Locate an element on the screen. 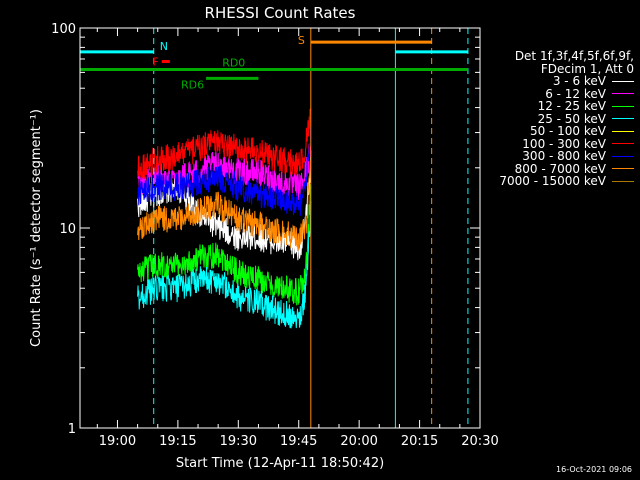  legend-label: 3 - 6 keV is located at coordinates (579, 81).